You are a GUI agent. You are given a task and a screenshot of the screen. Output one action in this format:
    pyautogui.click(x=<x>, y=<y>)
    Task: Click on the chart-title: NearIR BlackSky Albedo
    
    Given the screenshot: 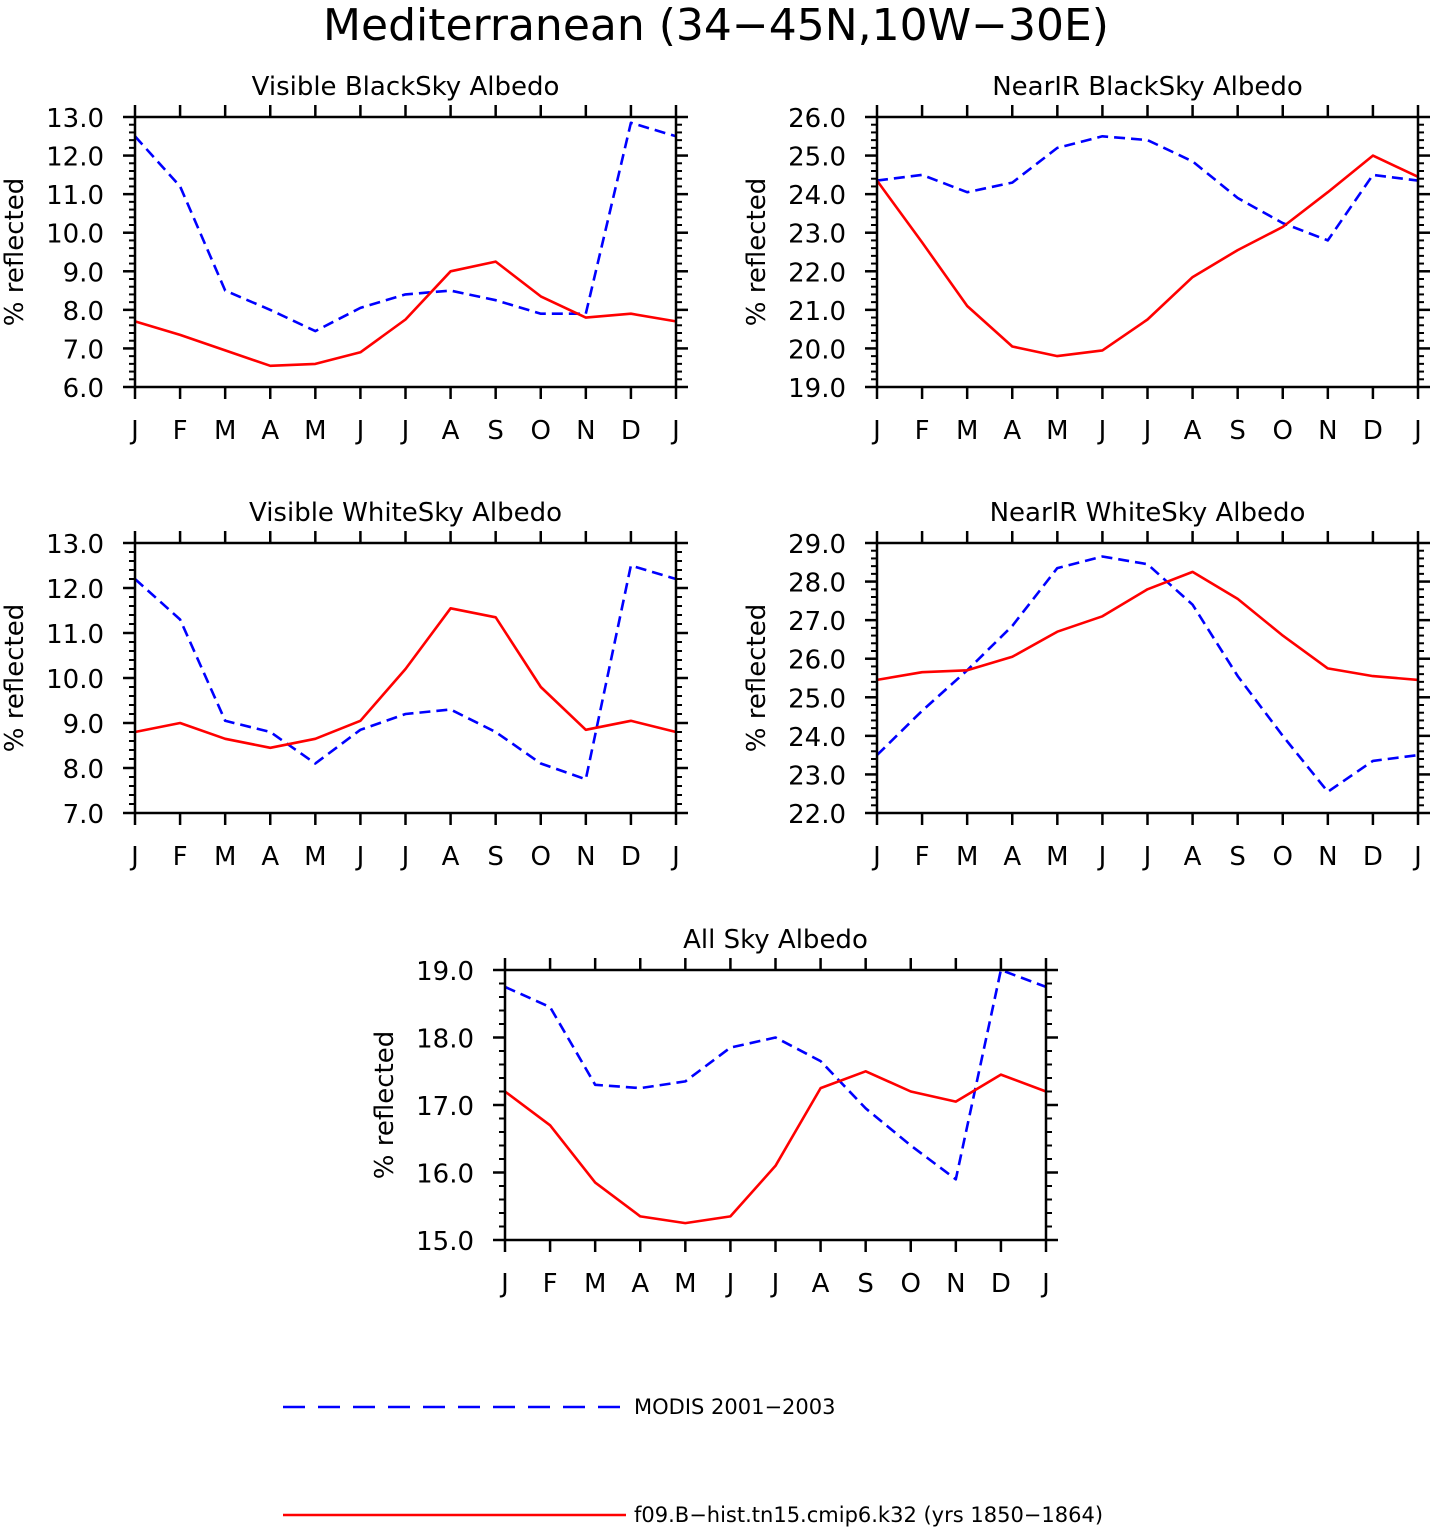 What is the action you would take?
    pyautogui.click(x=1147, y=87)
    